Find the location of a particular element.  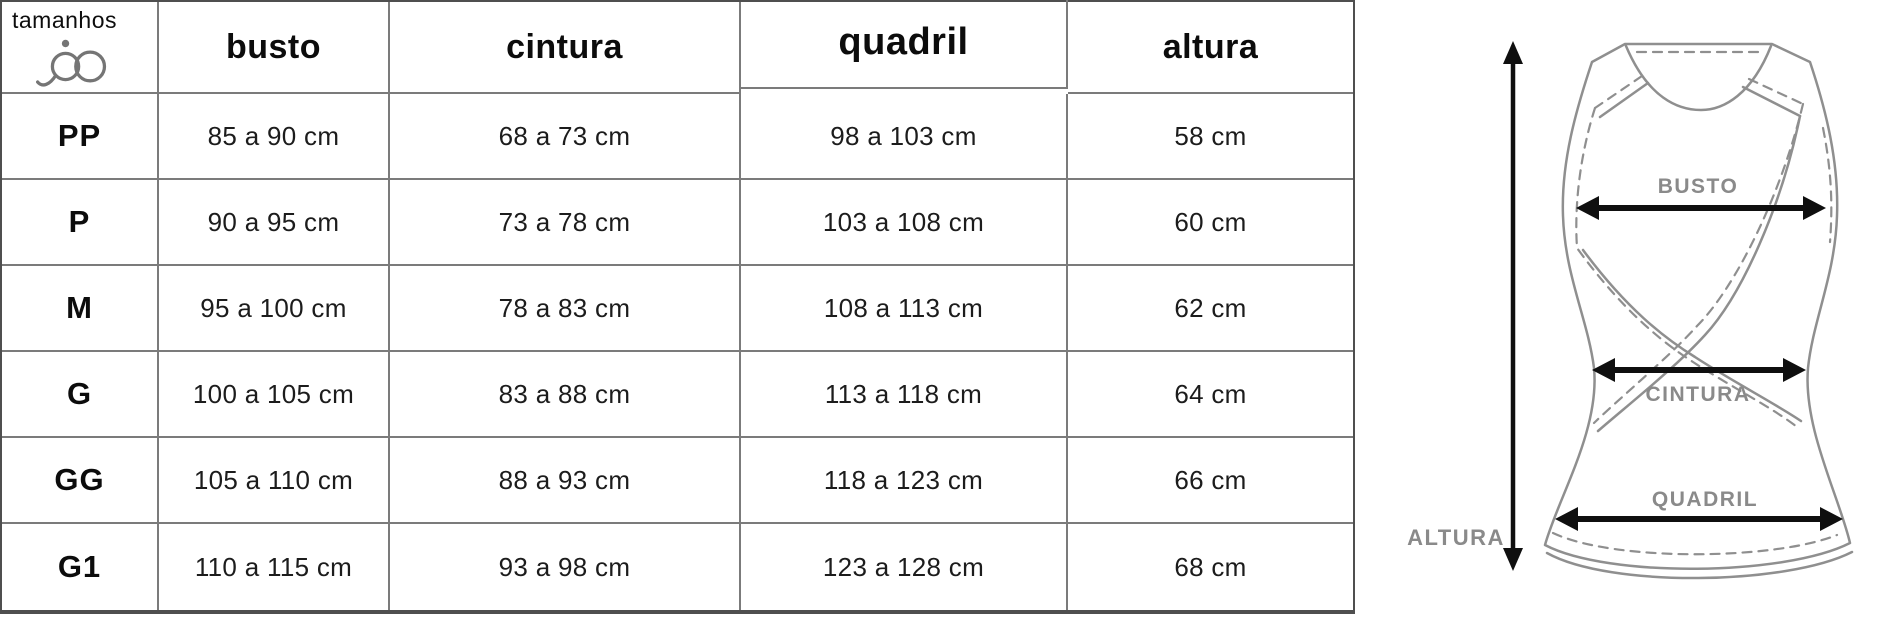

size-label: G1 is located at coordinates (80, 567).